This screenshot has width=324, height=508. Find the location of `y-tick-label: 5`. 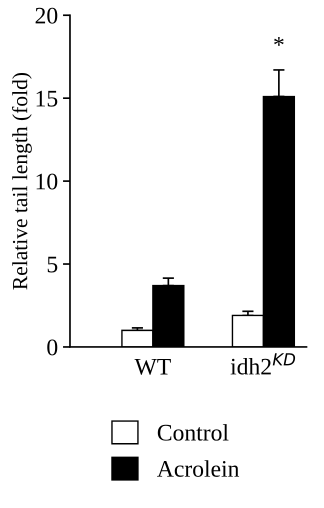

y-tick-label: 5 is located at coordinates (53, 264).